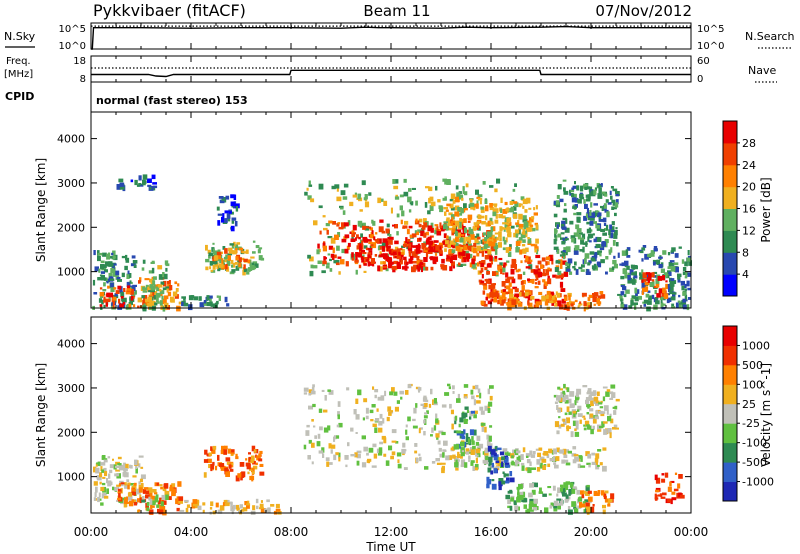  Describe the element at coordinates (710, 29) in the screenshot. I see `noise-right-tick-top: 10^5` at that location.